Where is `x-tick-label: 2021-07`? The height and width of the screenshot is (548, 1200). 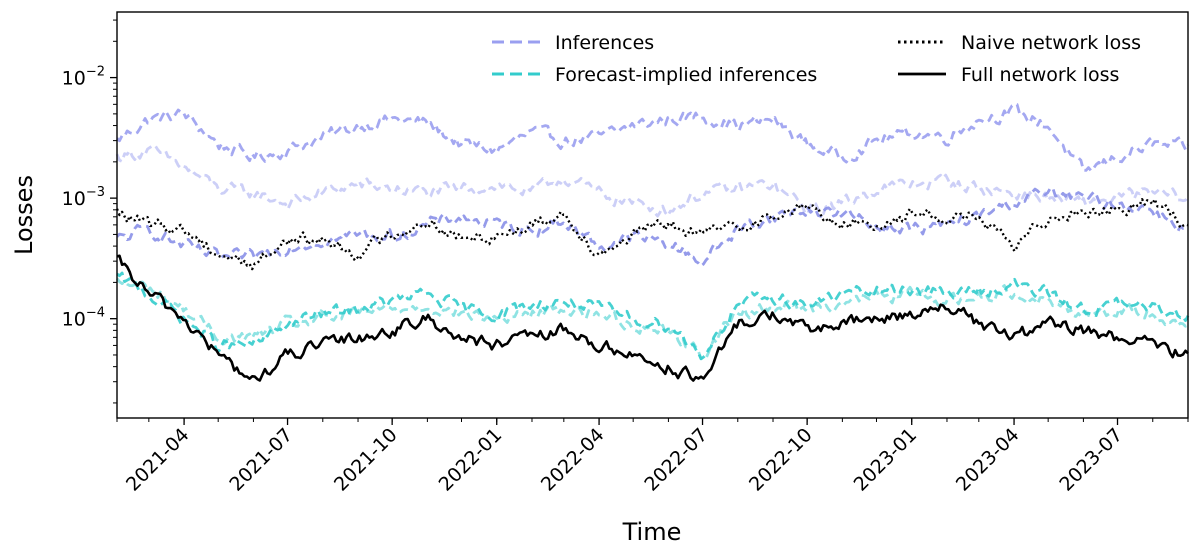 x-tick-label: 2021-07 is located at coordinates (261, 460).